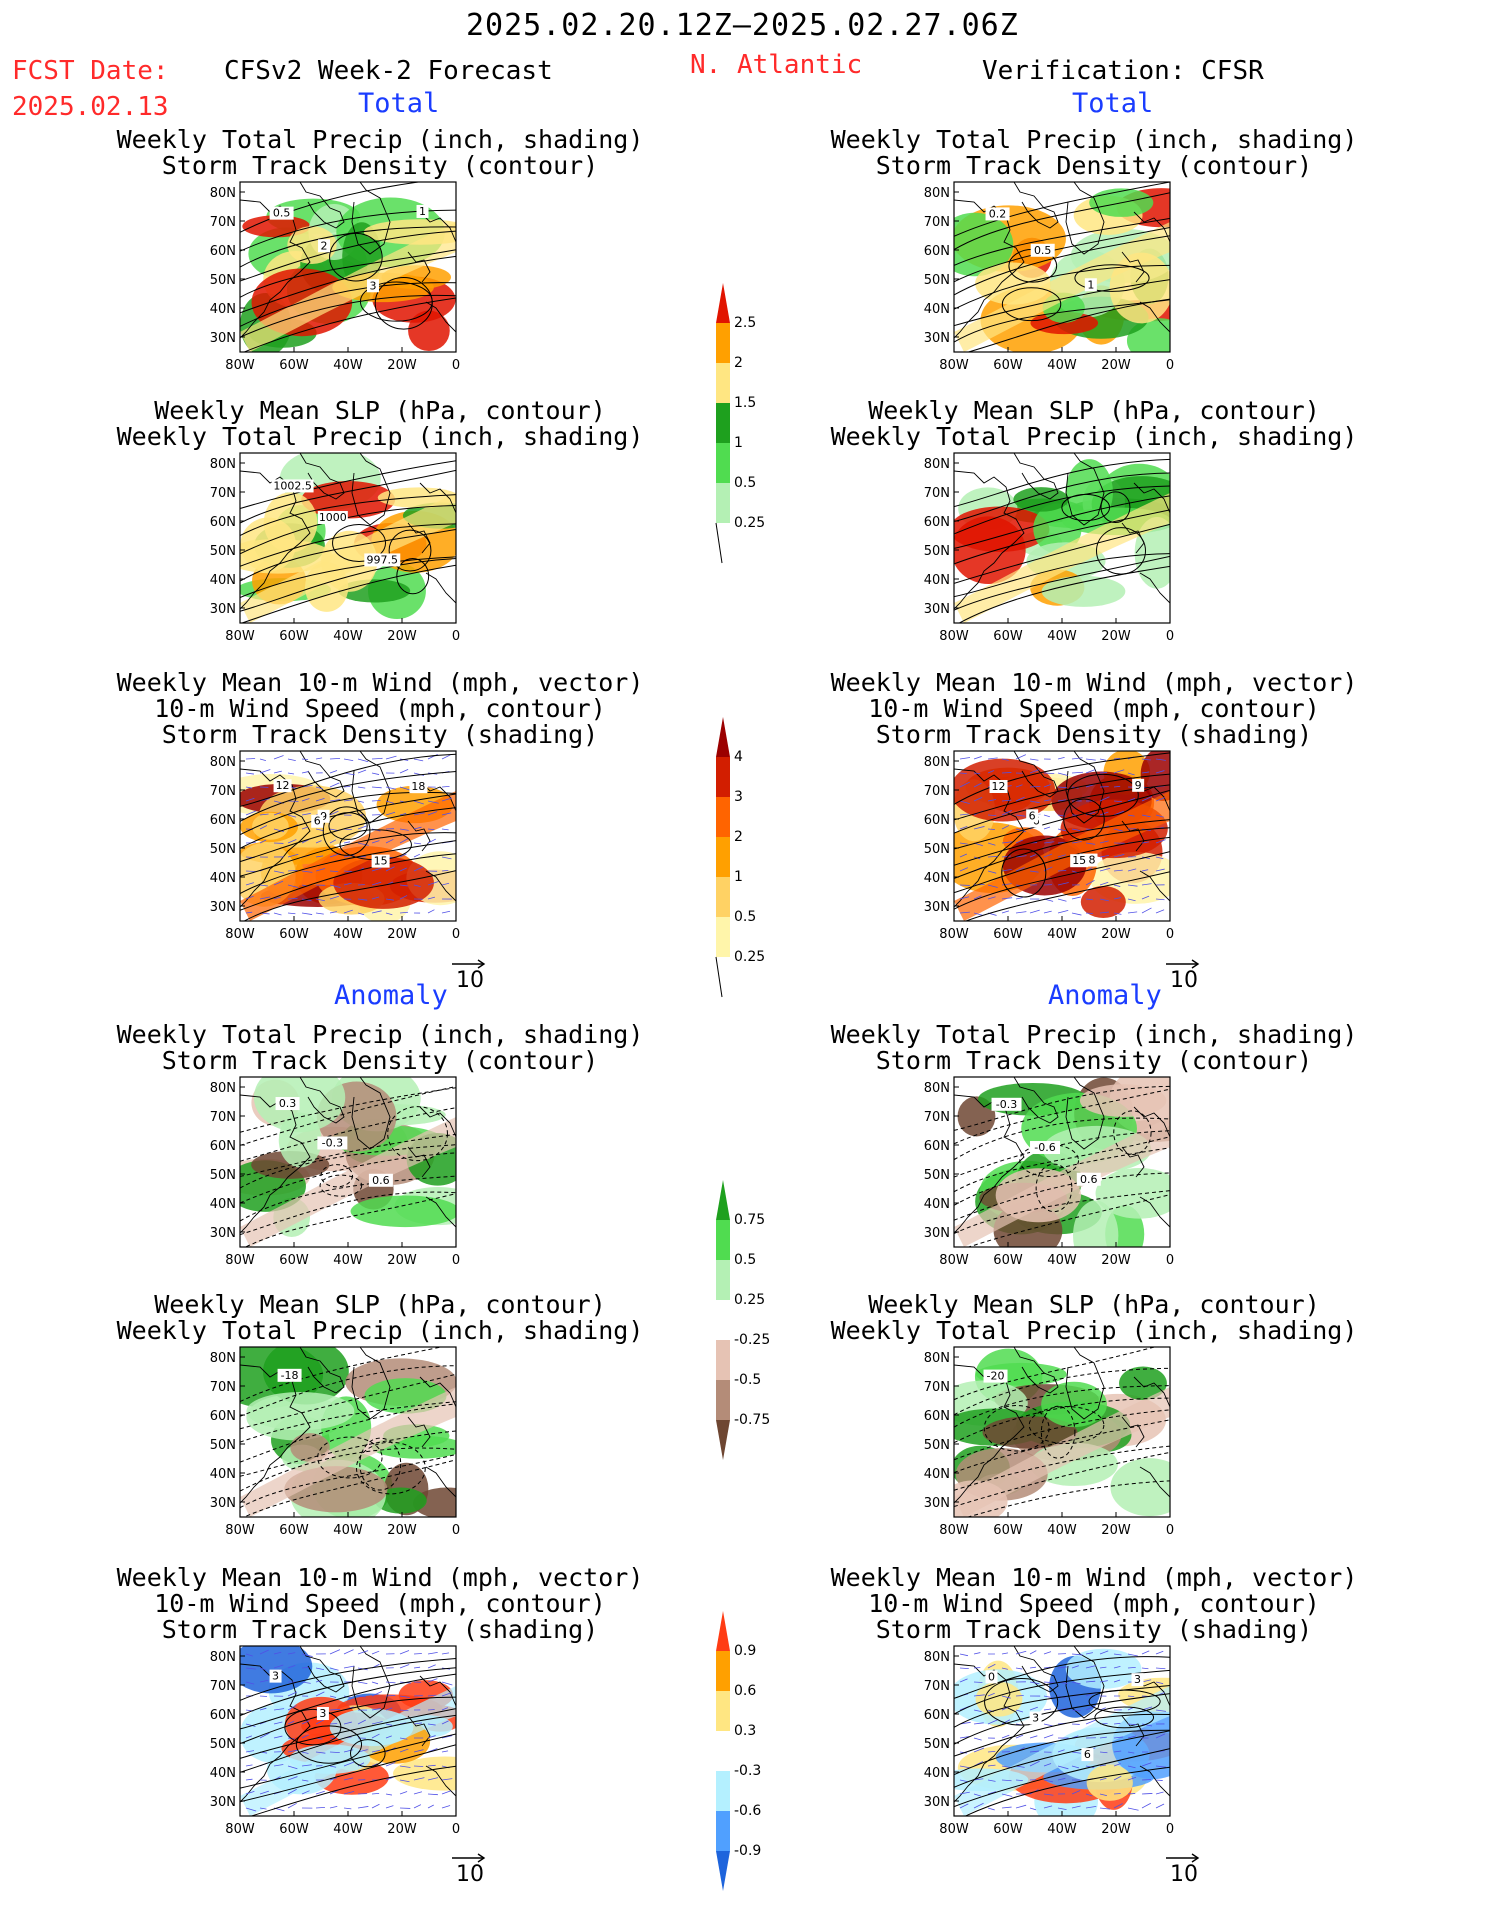  What do you see at coordinates (937, 762) in the screenshot?
I see `lat-label: 80N` at bounding box center [937, 762].